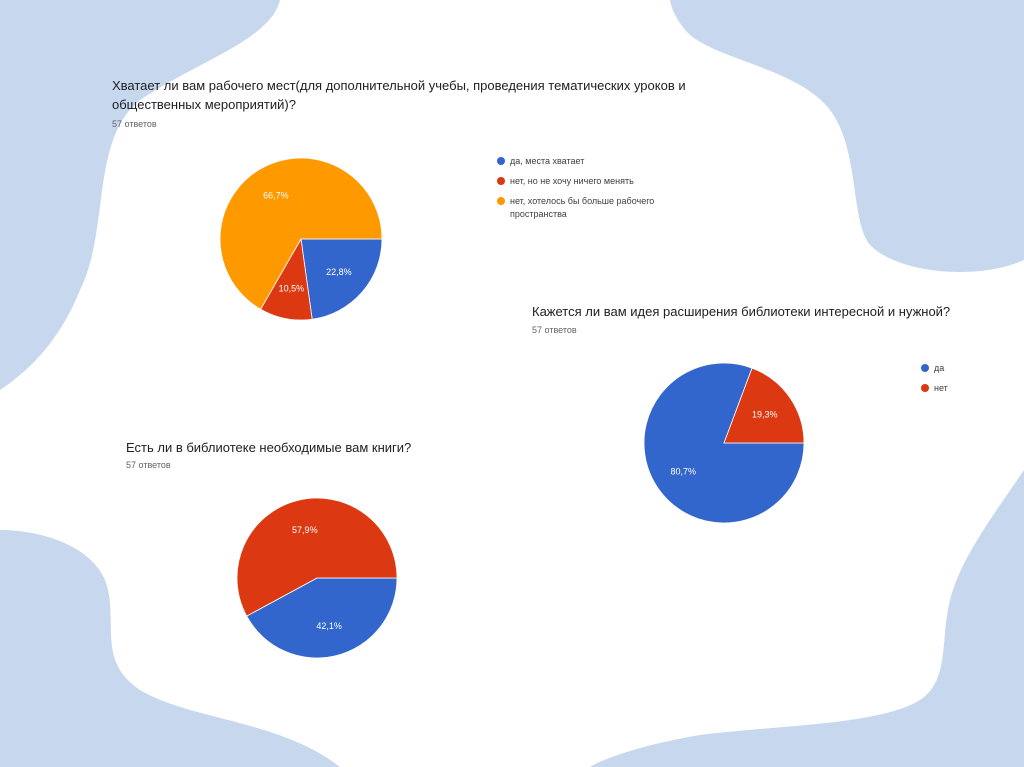 The width and height of the screenshot is (1024, 767). I want to click on background-blob-bottom-left, so click(170, 648).